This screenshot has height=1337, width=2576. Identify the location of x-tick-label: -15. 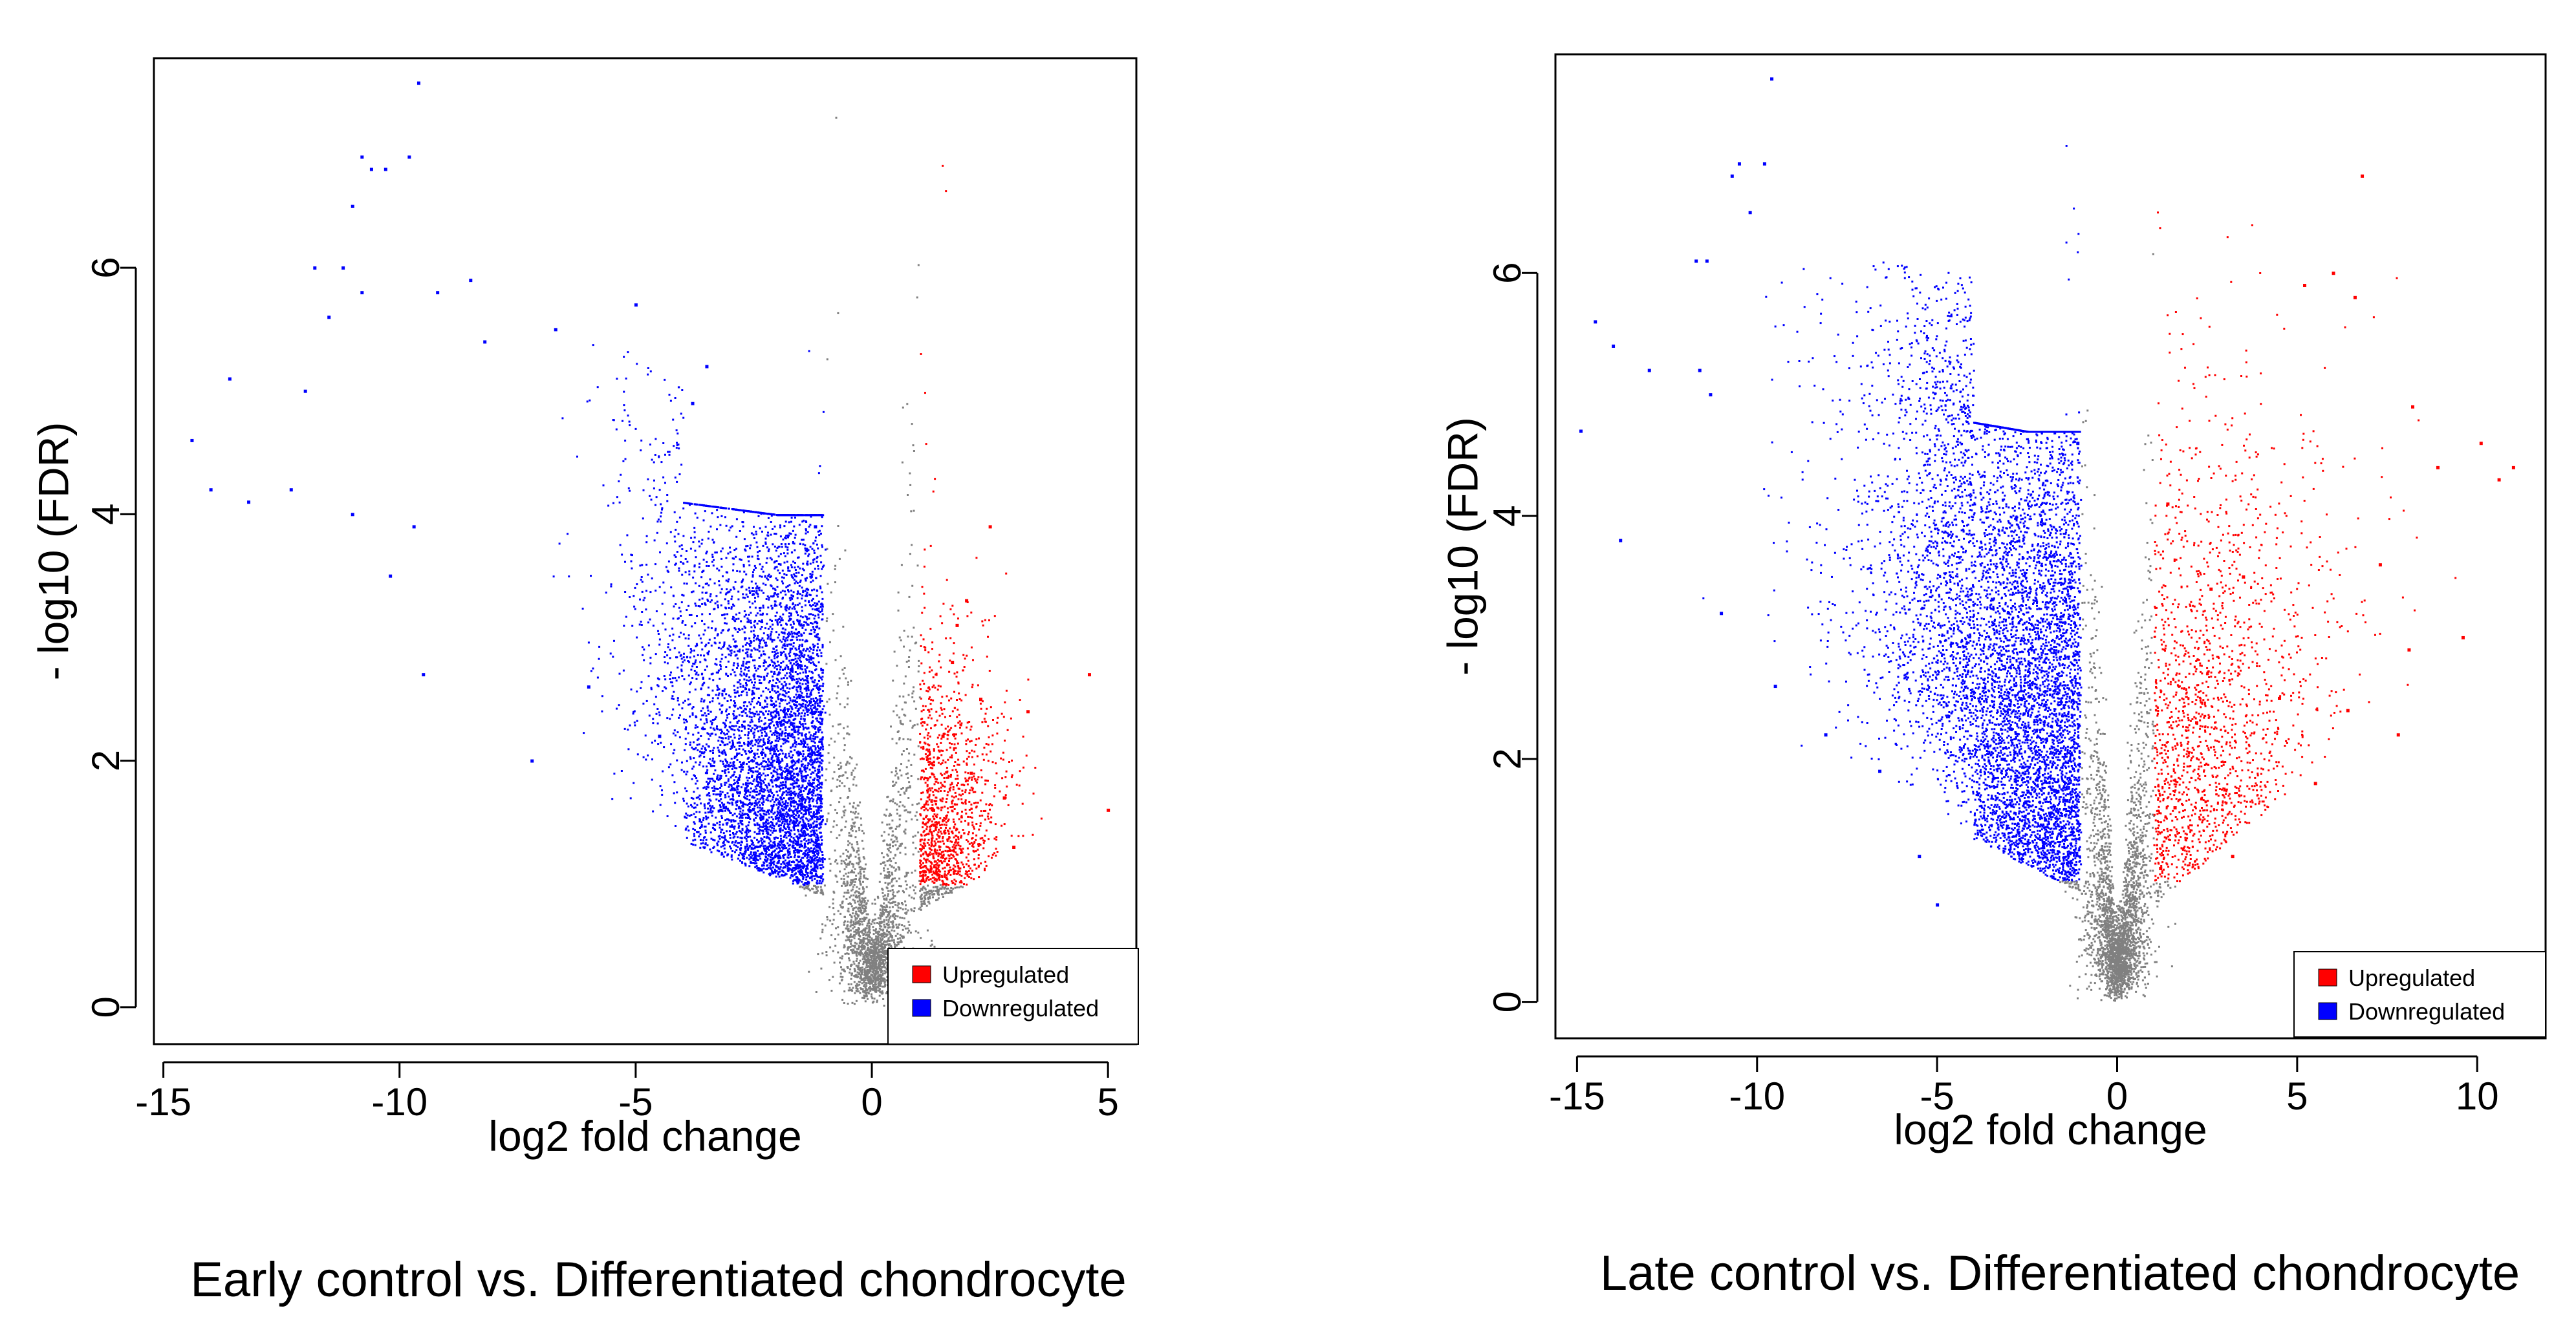
(1577, 1096).